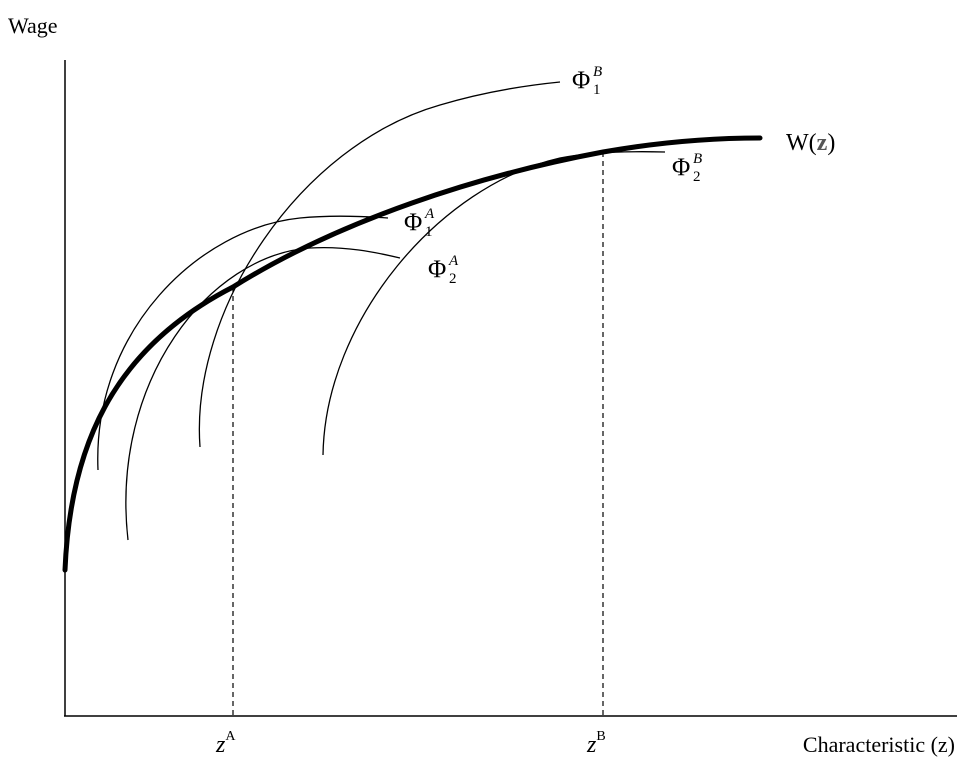 This screenshot has height=765, width=957. I want to click on z-b-tick-label: zB, so click(596, 743).